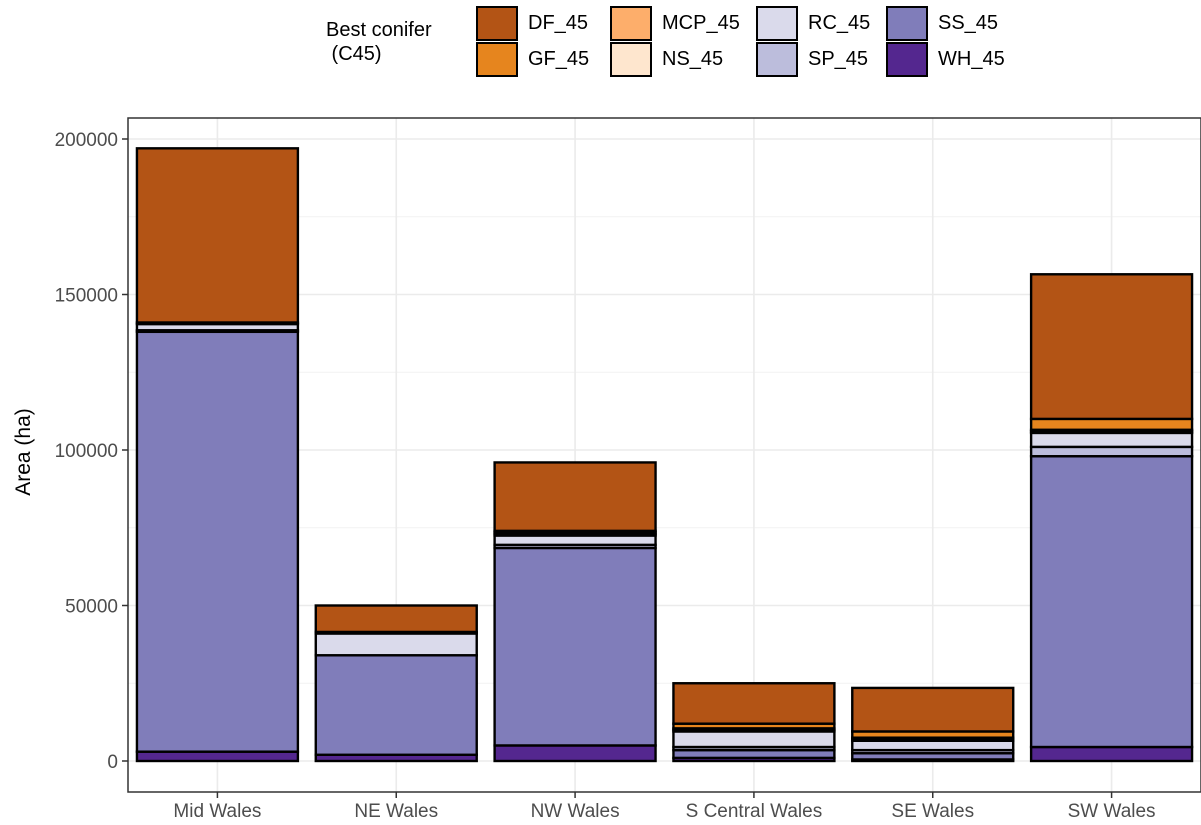 The height and width of the screenshot is (825, 1201). Describe the element at coordinates (379, 42) in the screenshot. I see `legend-title: Best conifer (C45)` at that location.